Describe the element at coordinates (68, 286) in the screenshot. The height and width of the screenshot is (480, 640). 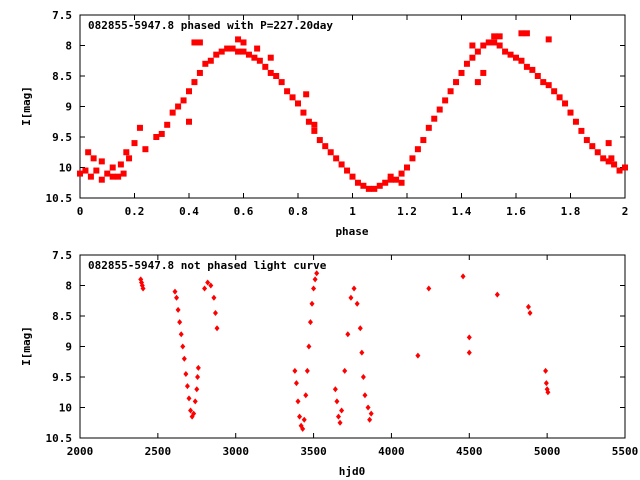
I see `y-tick-label: 8` at that location.